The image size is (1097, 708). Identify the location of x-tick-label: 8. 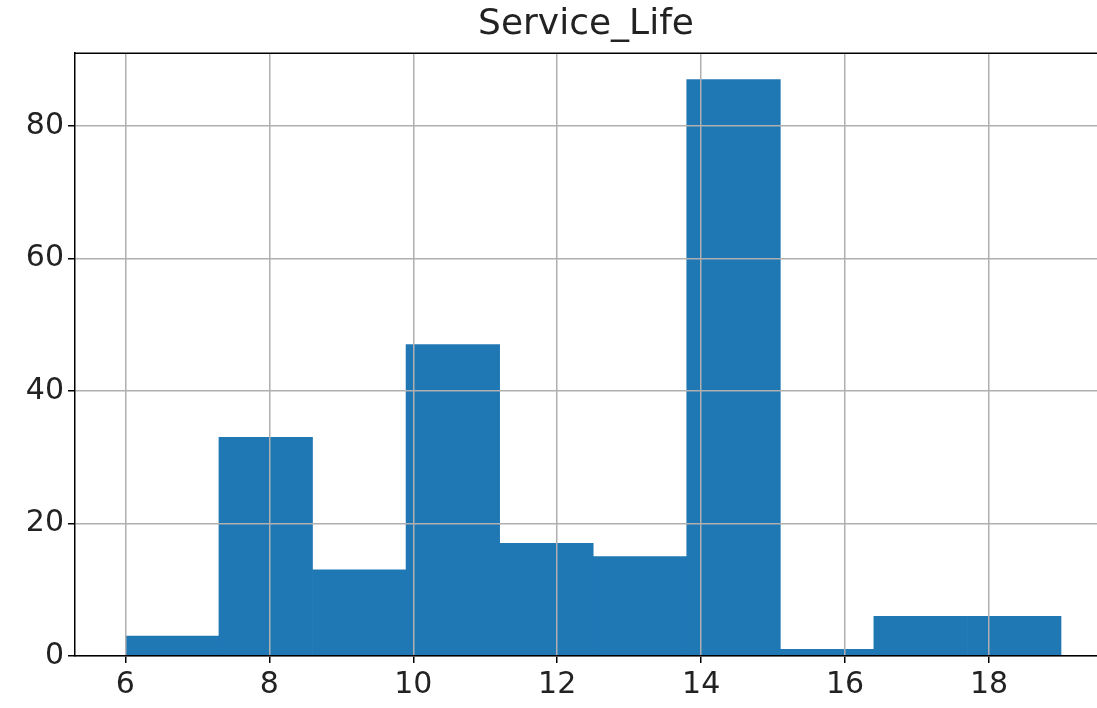
(269, 682).